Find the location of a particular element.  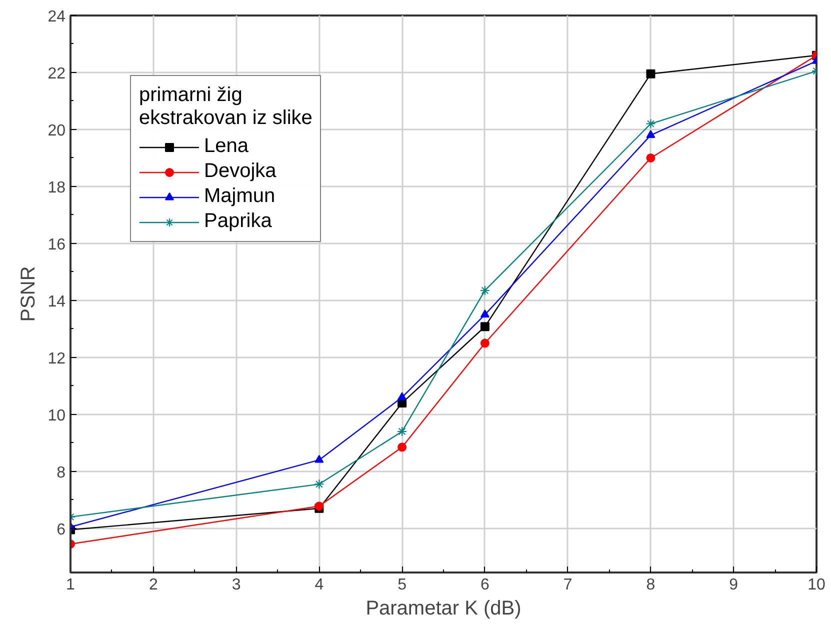

x-tick-label: 8 is located at coordinates (651, 585).